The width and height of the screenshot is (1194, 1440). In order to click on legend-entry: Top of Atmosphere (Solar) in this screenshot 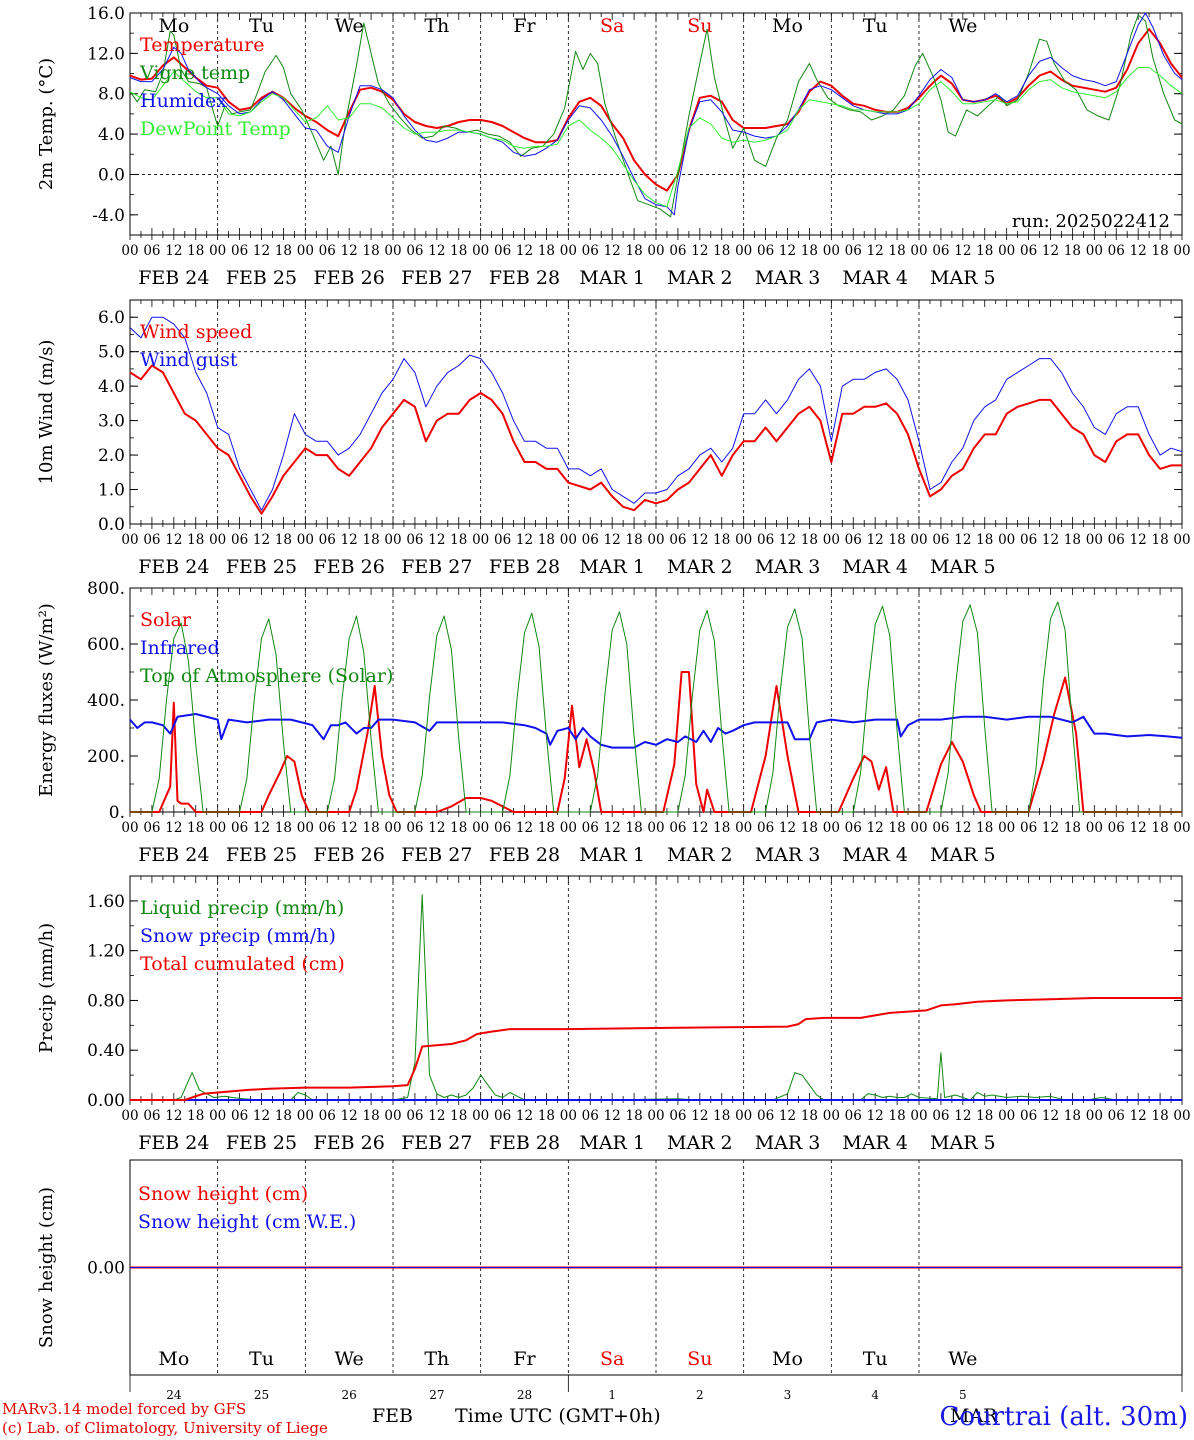, I will do `click(266, 676)`.